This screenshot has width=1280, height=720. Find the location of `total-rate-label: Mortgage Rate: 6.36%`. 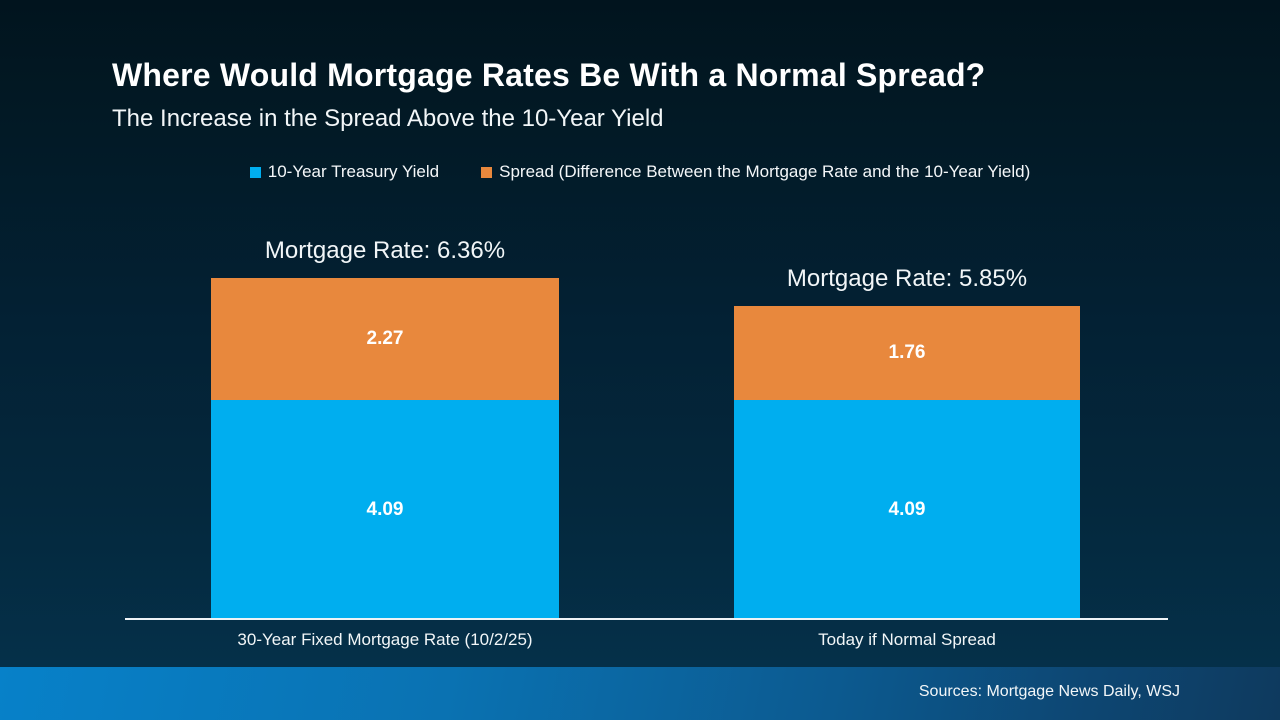

total-rate-label: Mortgage Rate: 6.36% is located at coordinates (385, 250).